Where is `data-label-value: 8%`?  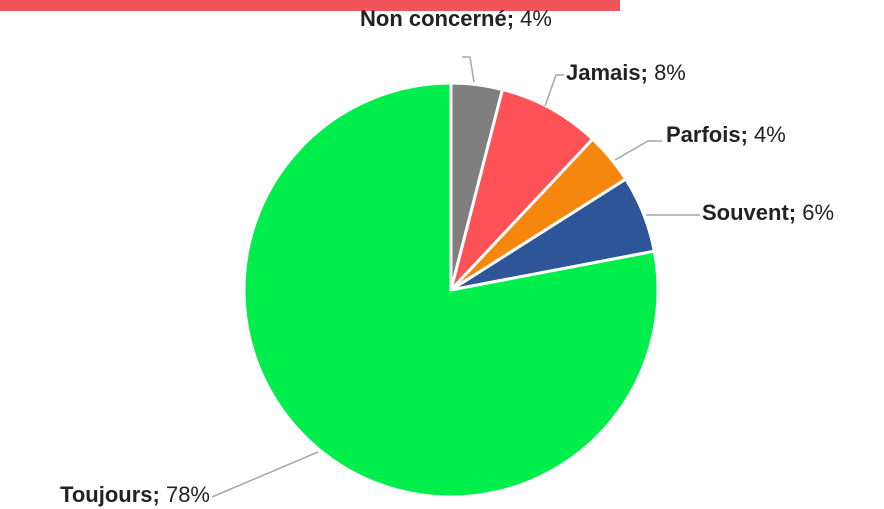
data-label-value: 8% is located at coordinates (667, 72).